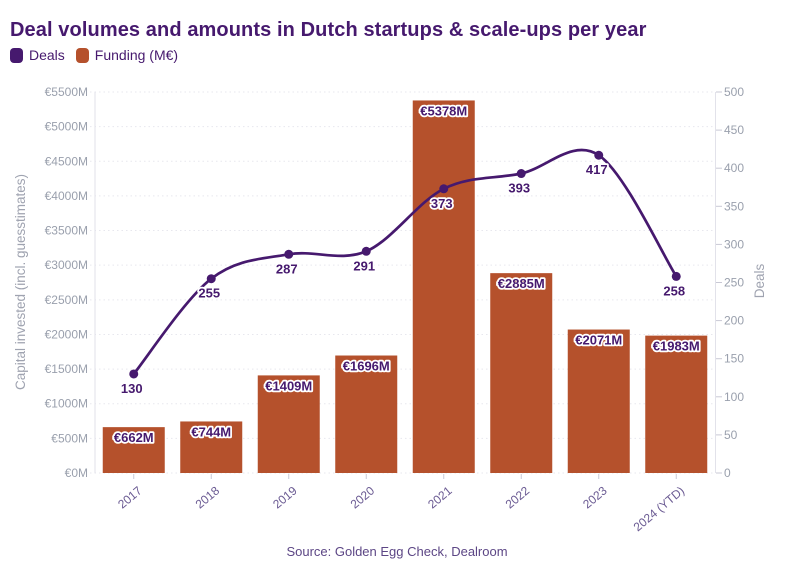 This screenshot has width=794, height=575. What do you see at coordinates (734, 321) in the screenshot?
I see `right-tick-label: 200` at bounding box center [734, 321].